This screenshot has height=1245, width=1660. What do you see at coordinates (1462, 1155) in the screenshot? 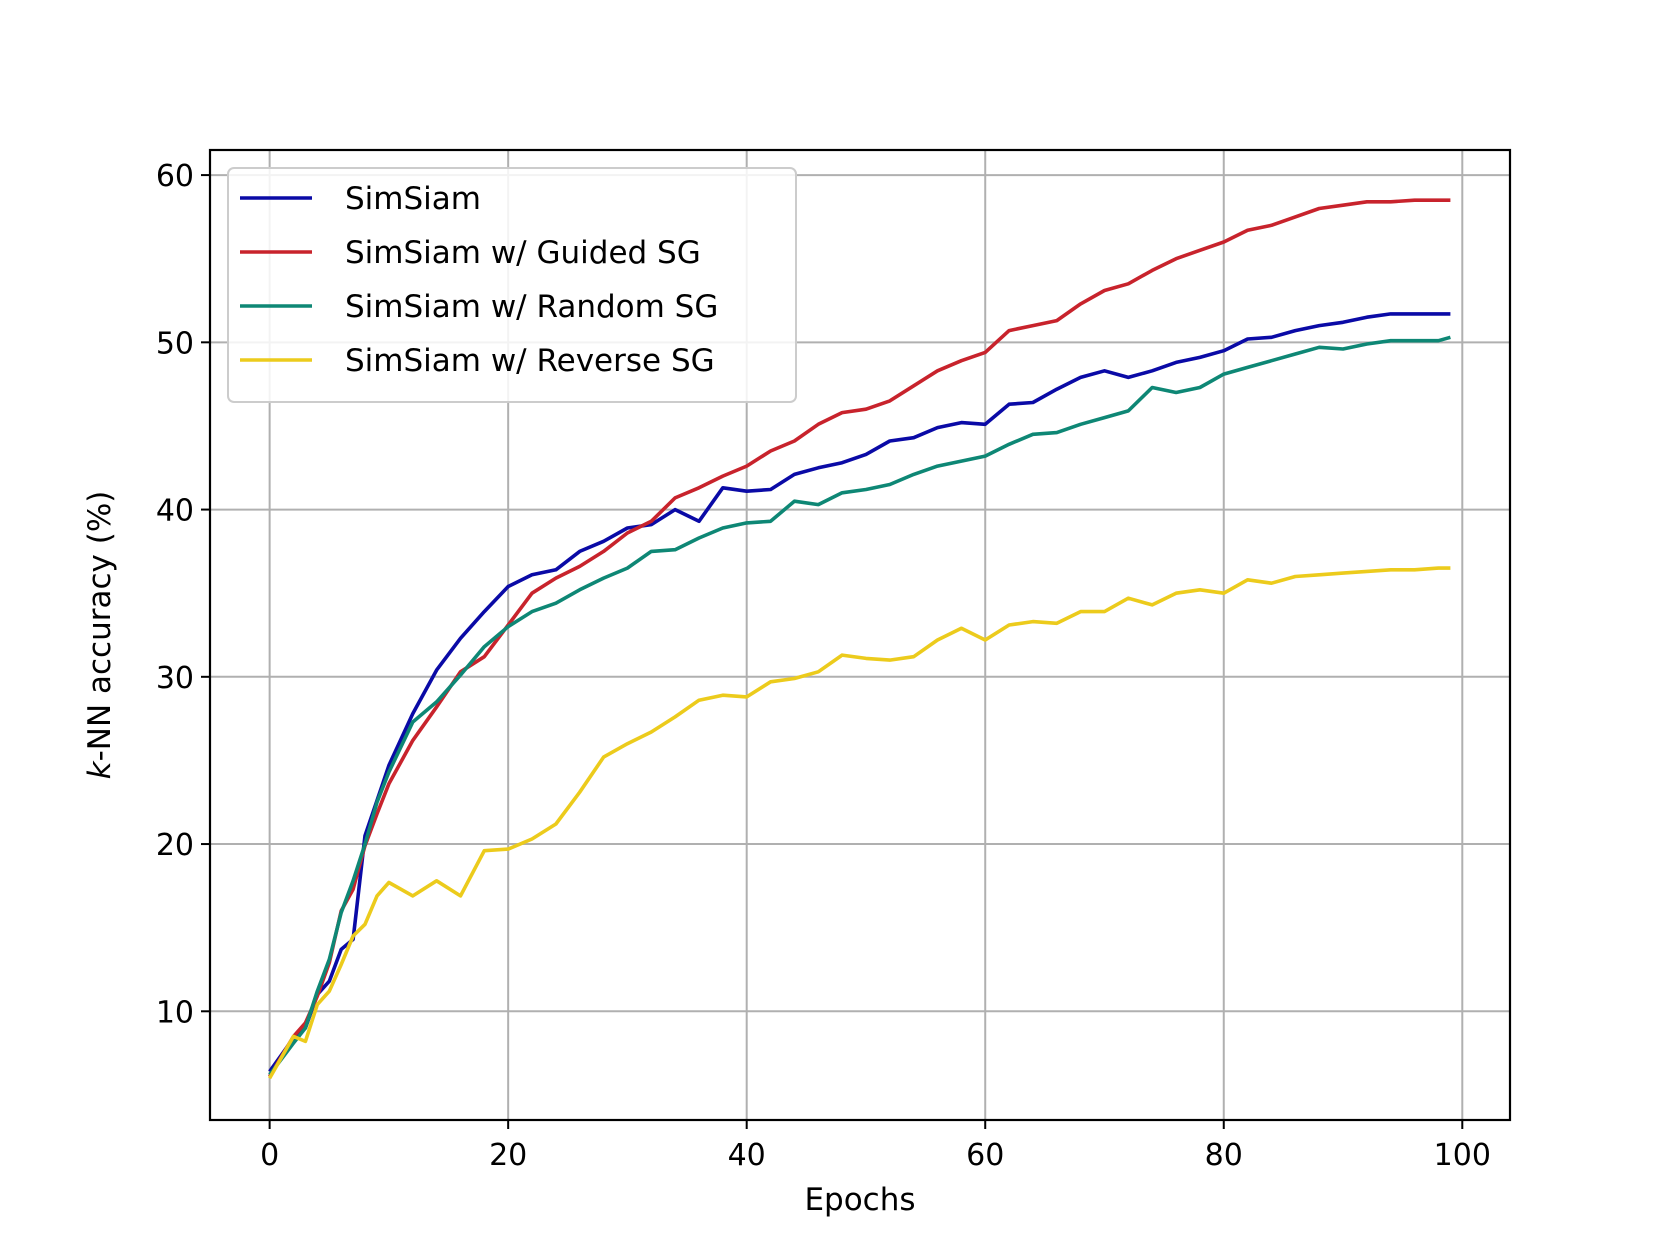
I see `x-tick-label: 100` at bounding box center [1462, 1155].